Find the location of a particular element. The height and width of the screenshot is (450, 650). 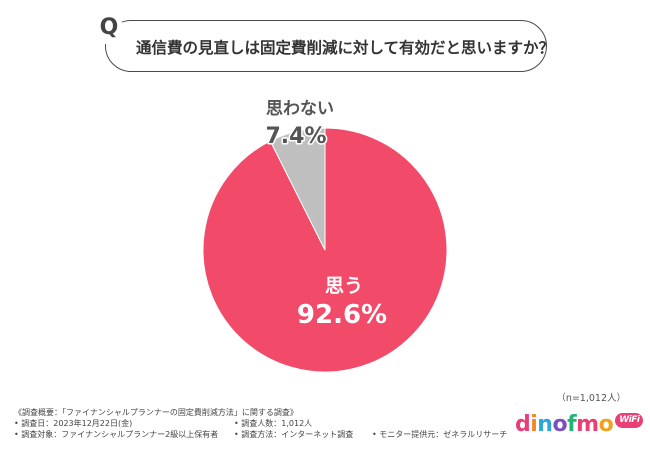

pie-label-category: 思う is located at coordinates (344, 286).